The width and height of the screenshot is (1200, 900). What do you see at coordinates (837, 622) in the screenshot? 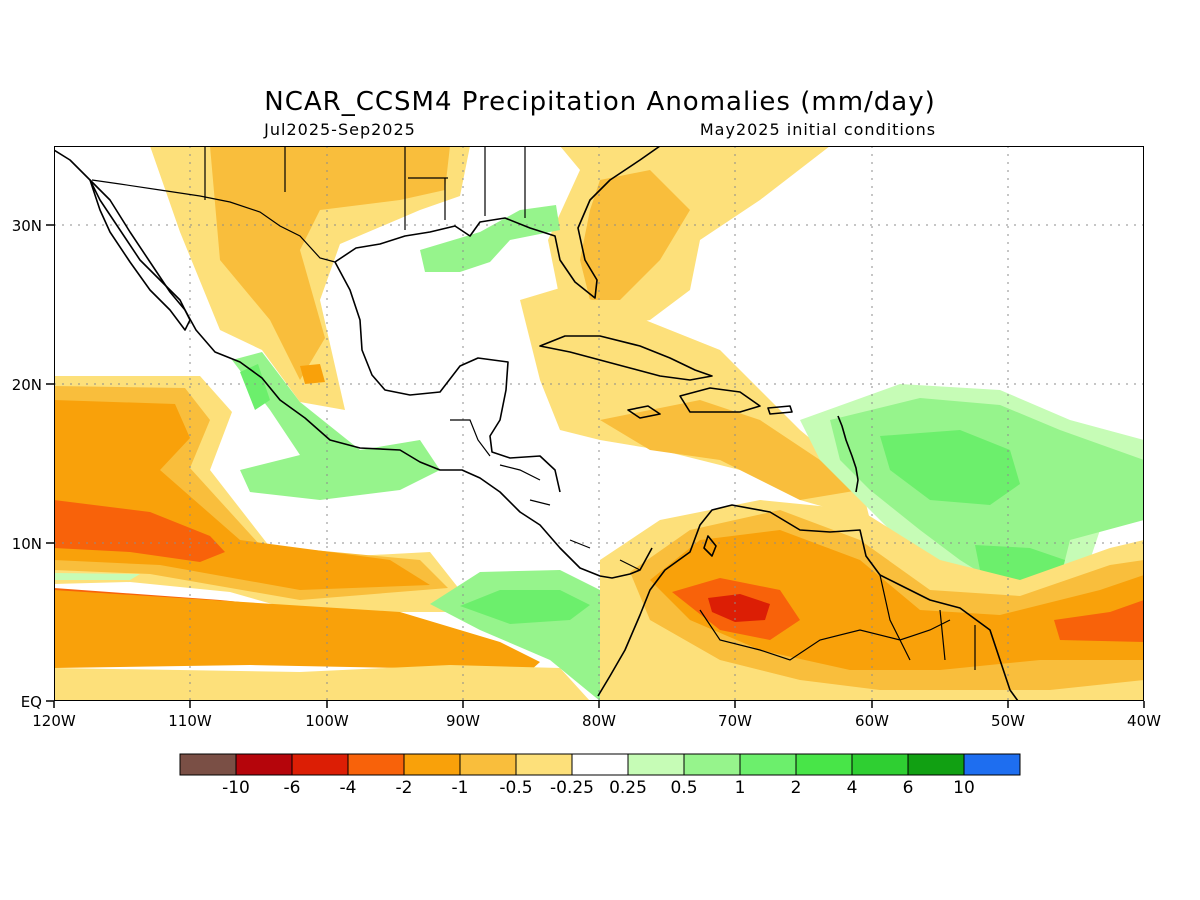
I see `south-america-borders` at bounding box center [837, 622].